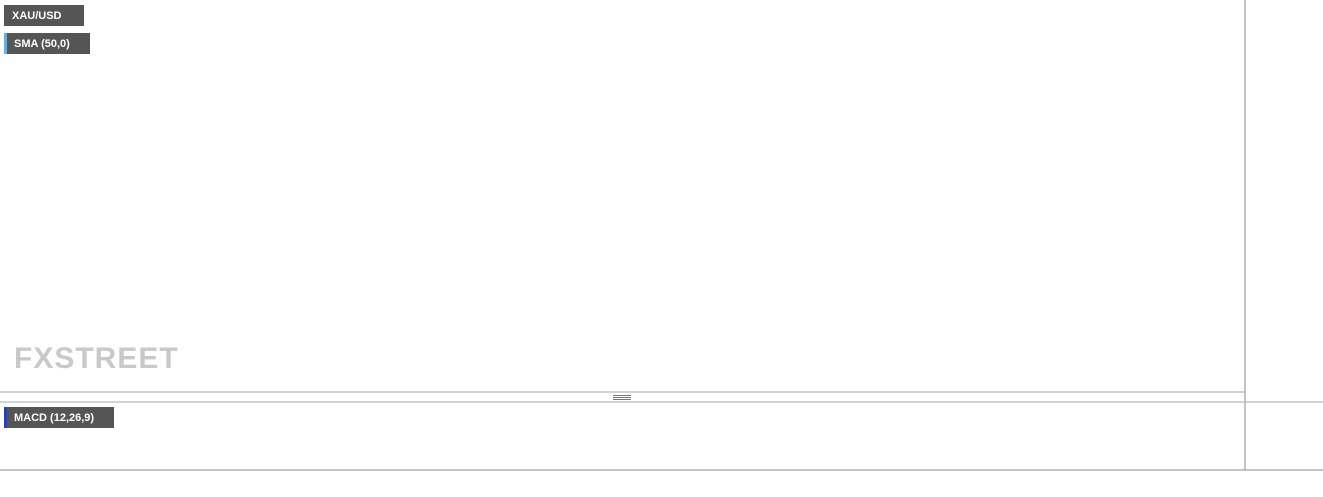 This screenshot has width=1323, height=497. I want to click on legend-label: SMA (50,0), so click(42, 44).